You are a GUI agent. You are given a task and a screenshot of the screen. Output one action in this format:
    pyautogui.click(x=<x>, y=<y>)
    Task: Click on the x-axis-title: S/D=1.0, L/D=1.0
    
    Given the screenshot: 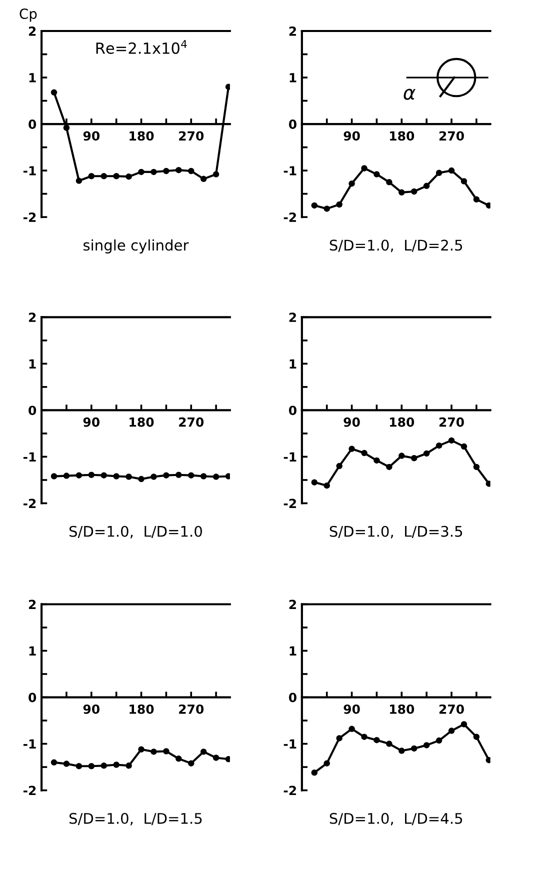 What is the action you would take?
    pyautogui.click(x=135, y=532)
    